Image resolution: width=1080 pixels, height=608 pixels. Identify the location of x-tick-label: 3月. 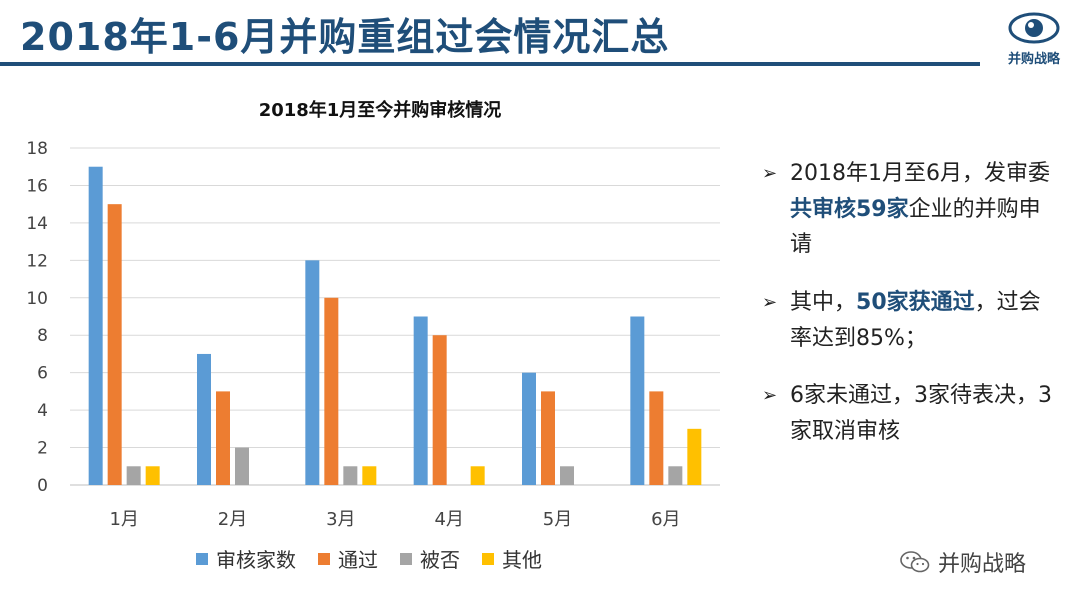
(340, 519).